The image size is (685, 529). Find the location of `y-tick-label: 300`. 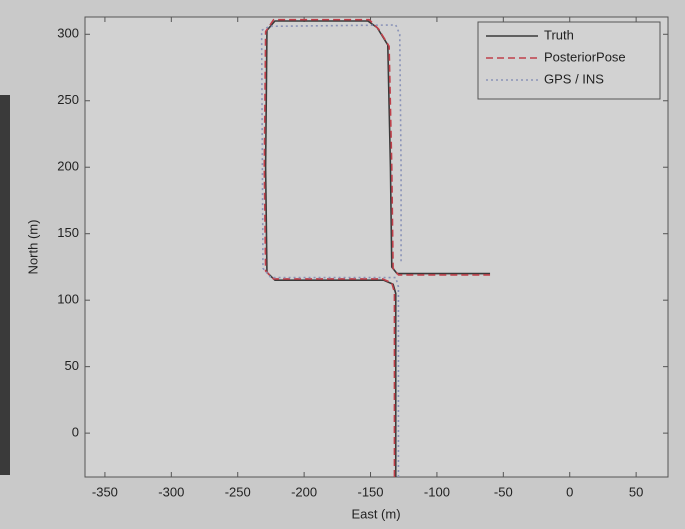

y-tick-label: 300 is located at coordinates (68, 33).